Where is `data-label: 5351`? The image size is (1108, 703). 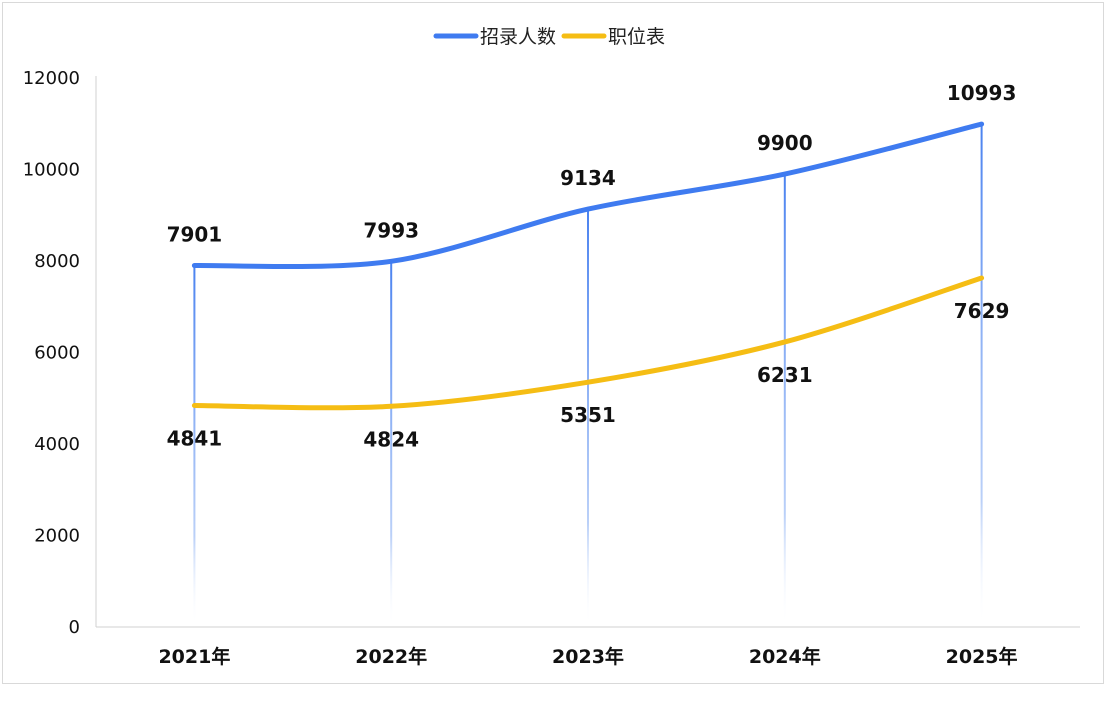
data-label: 5351 is located at coordinates (588, 415).